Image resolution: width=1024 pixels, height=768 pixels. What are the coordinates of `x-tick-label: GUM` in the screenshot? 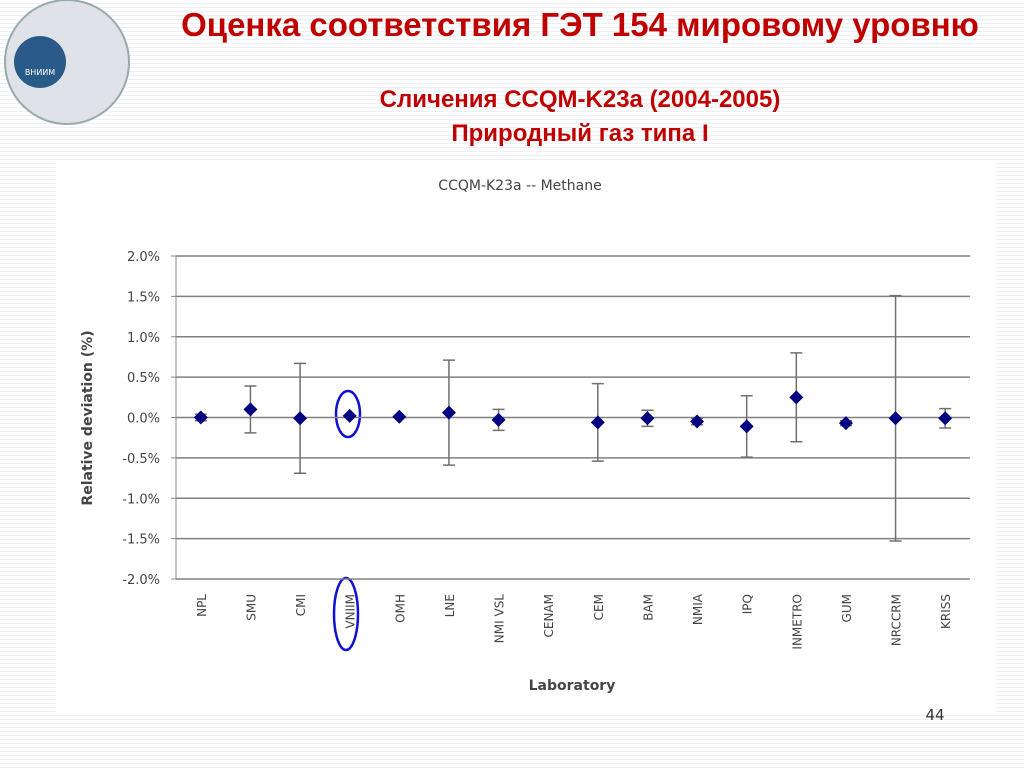 It's located at (847, 608).